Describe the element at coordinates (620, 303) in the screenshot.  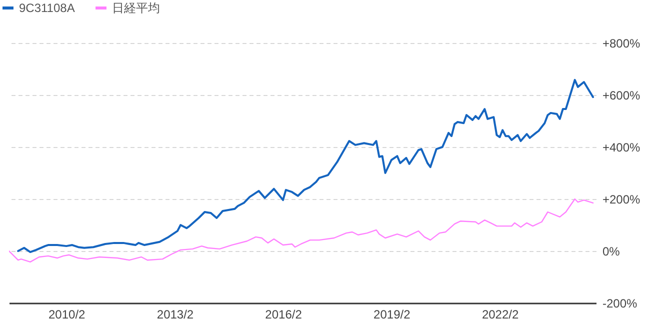
I see `y-tick-label: -200%` at that location.